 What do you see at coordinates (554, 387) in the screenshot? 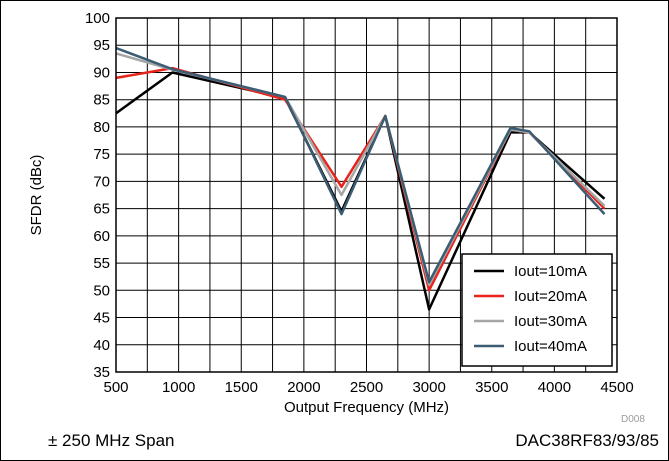
I see `x-tick-label: 4000` at bounding box center [554, 387].